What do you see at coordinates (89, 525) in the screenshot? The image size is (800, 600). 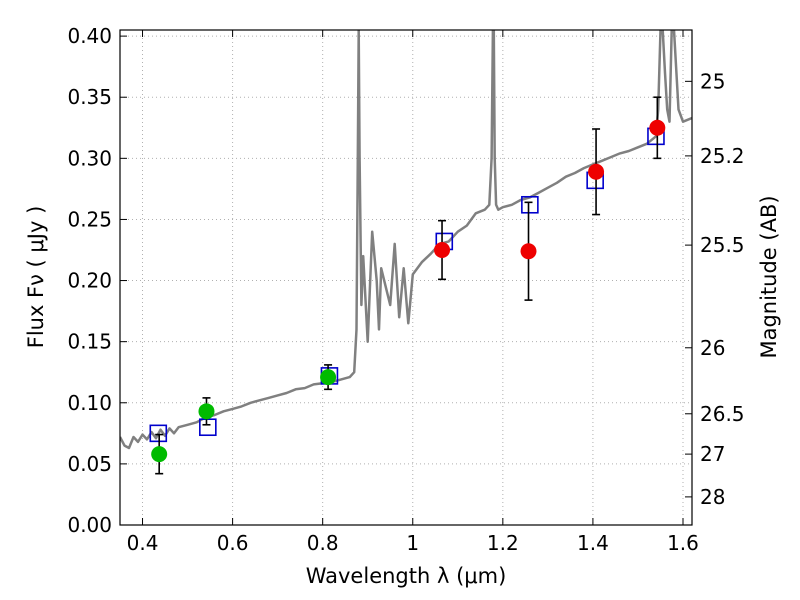 I see `y-tick-label: 0.00` at bounding box center [89, 525].